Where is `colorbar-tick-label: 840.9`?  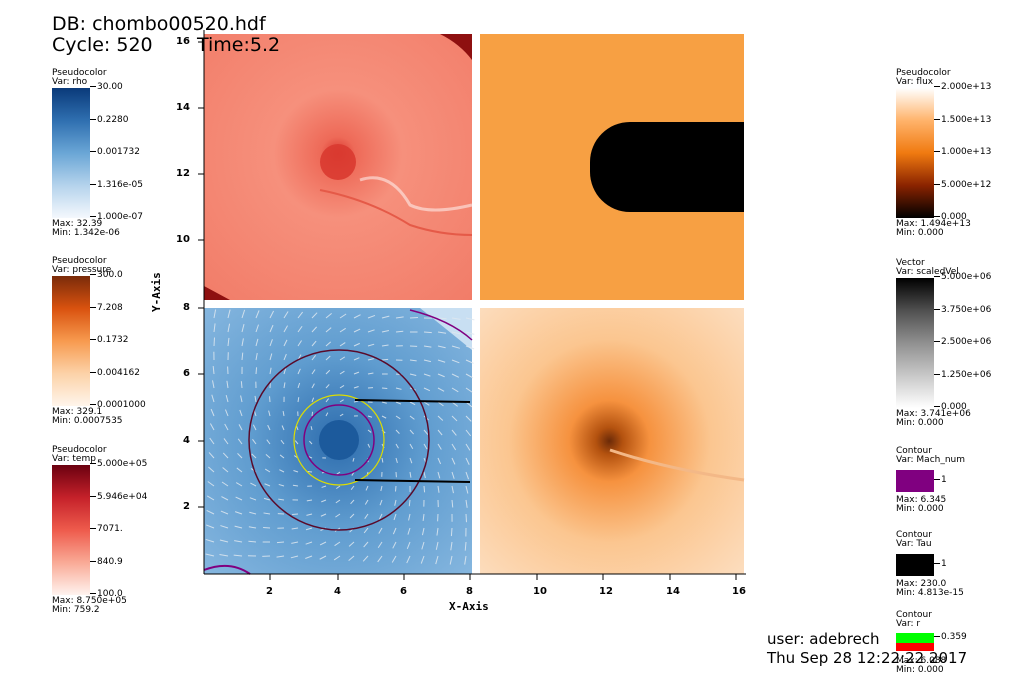 colorbar-tick-label: 840.9 is located at coordinates (106, 562).